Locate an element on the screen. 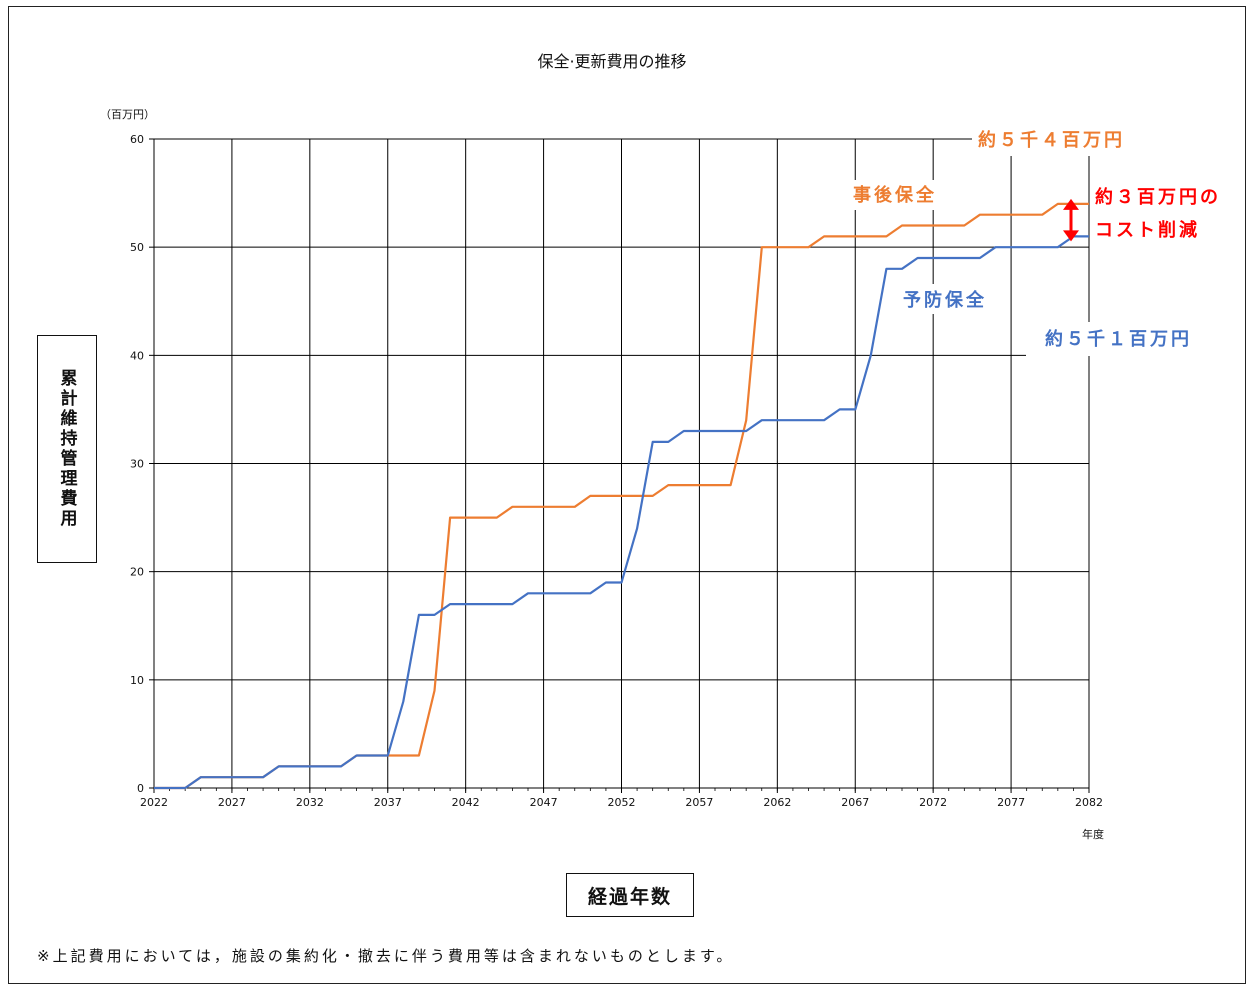 The height and width of the screenshot is (990, 1253). x-tick-label: 2072 is located at coordinates (933, 802).